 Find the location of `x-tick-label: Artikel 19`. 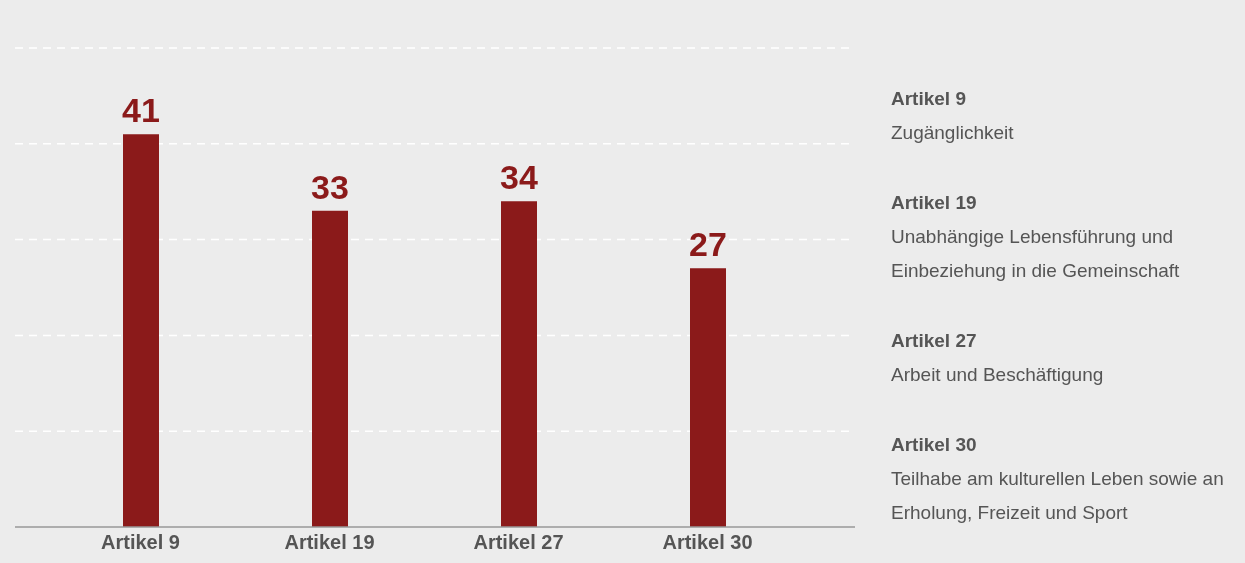

x-tick-label: Artikel 19 is located at coordinates (329, 542).